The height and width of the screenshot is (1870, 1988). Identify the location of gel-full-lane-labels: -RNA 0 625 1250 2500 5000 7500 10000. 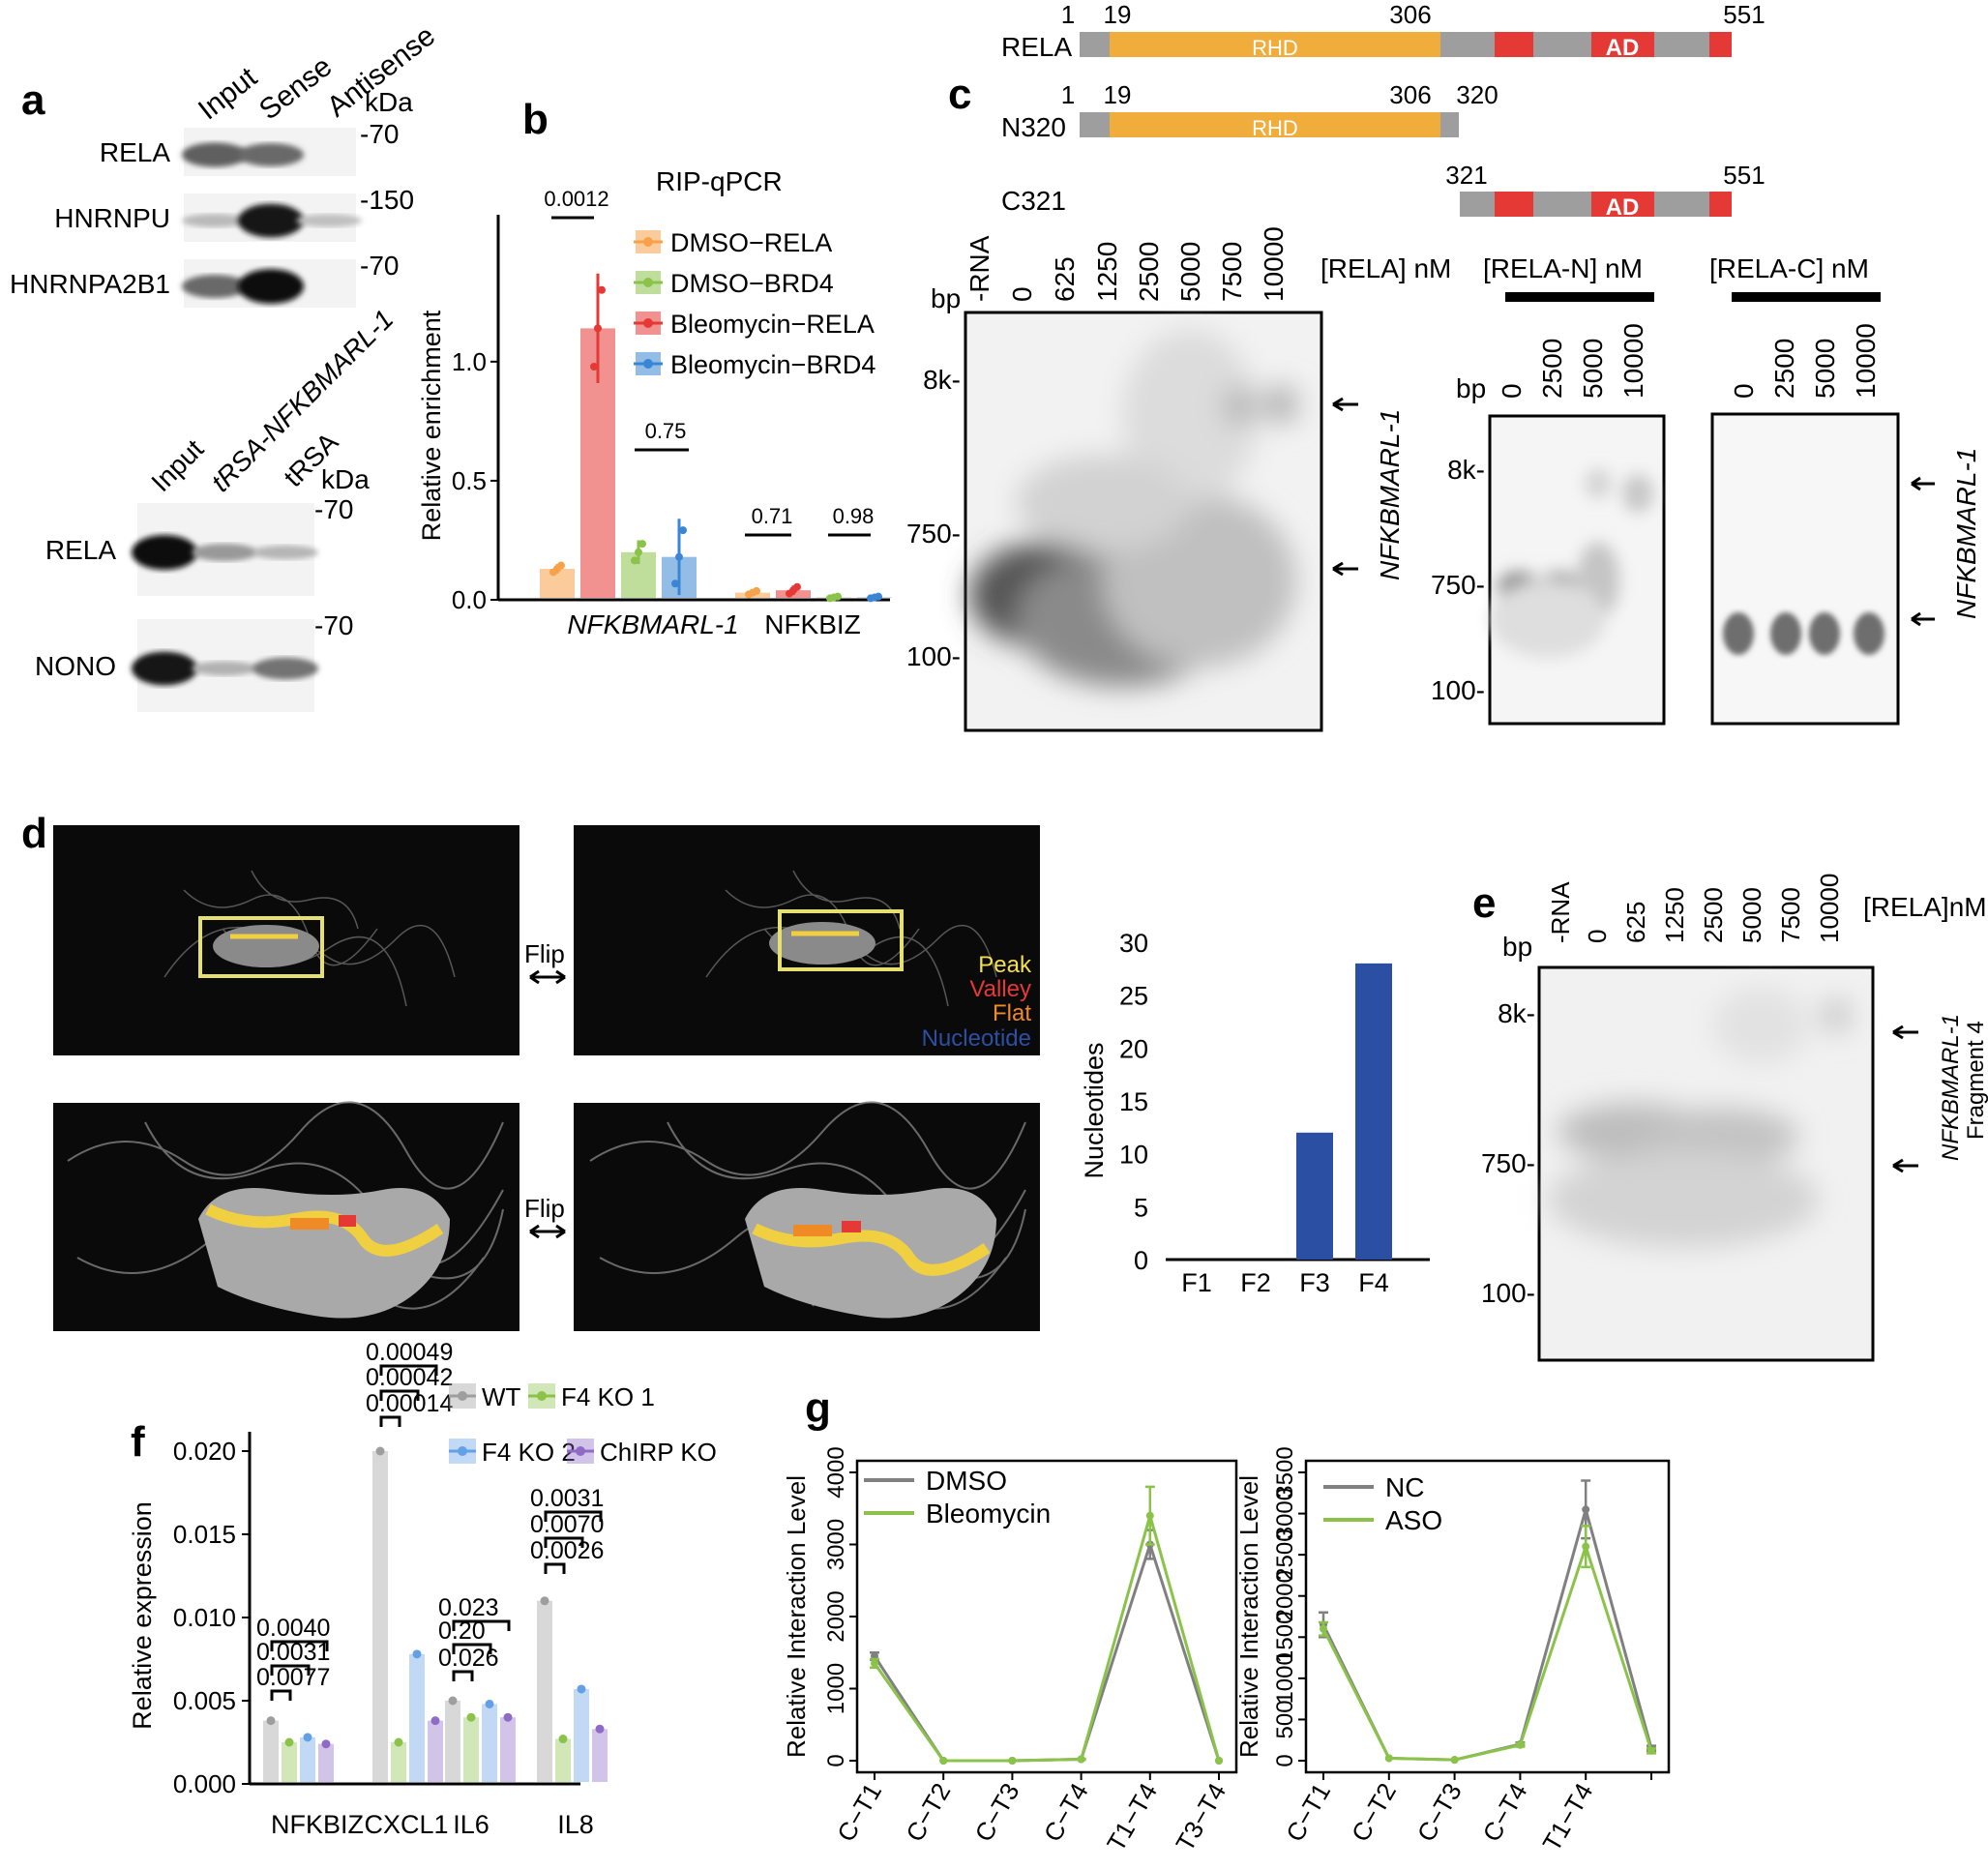
(1126, 264).